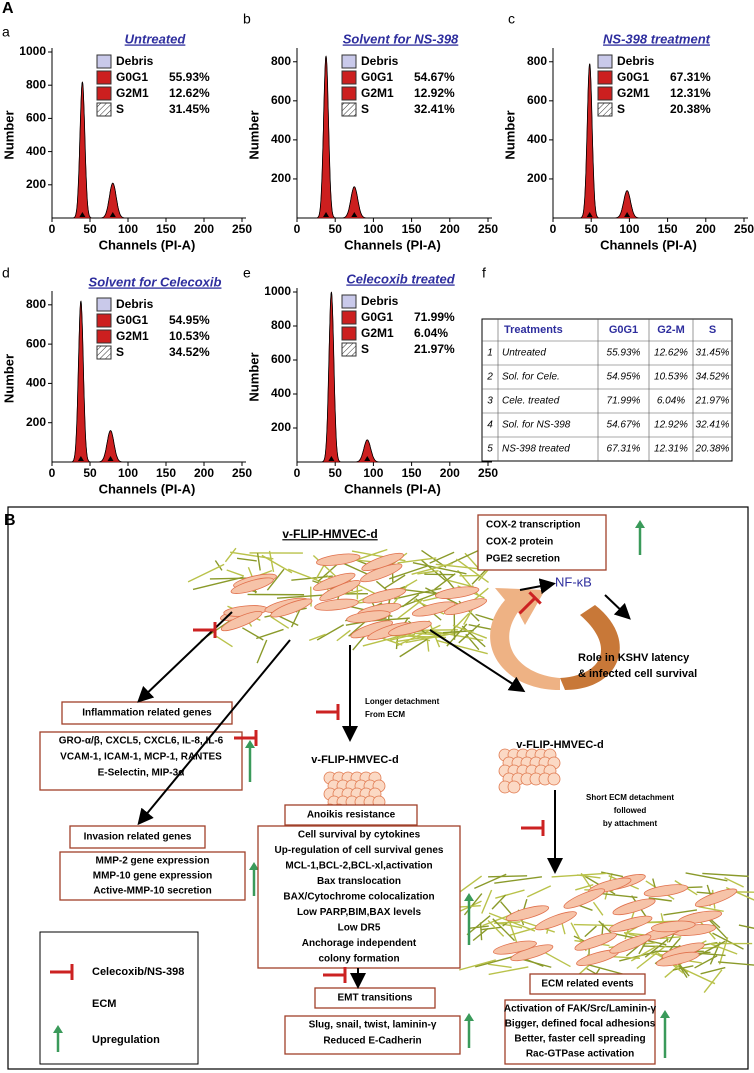 Image resolution: width=754 pixels, height=1073 pixels. What do you see at coordinates (580, 1054) in the screenshot?
I see `diagram-text: Rac-GTPase activation` at bounding box center [580, 1054].